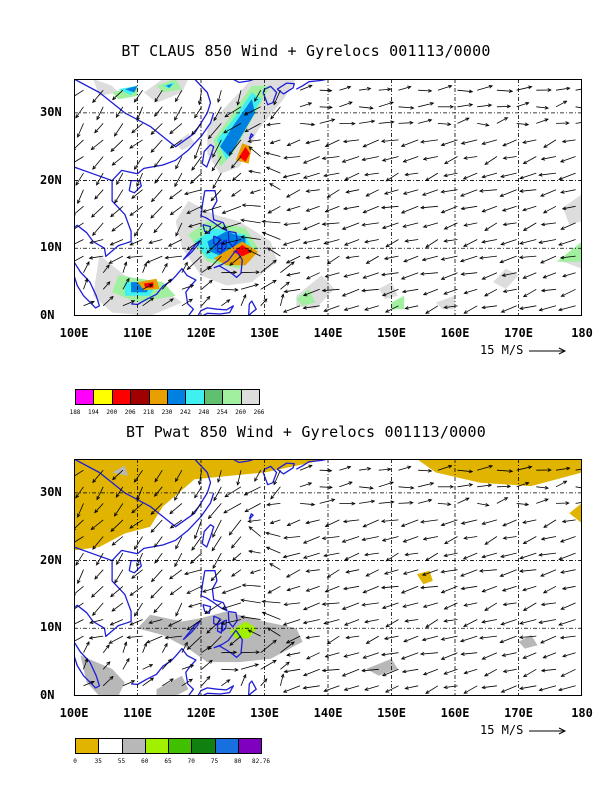 This screenshot has height=792, width=612. What do you see at coordinates (222, 412) in the screenshot?
I see `colorbar1-label: 254` at bounding box center [222, 412].